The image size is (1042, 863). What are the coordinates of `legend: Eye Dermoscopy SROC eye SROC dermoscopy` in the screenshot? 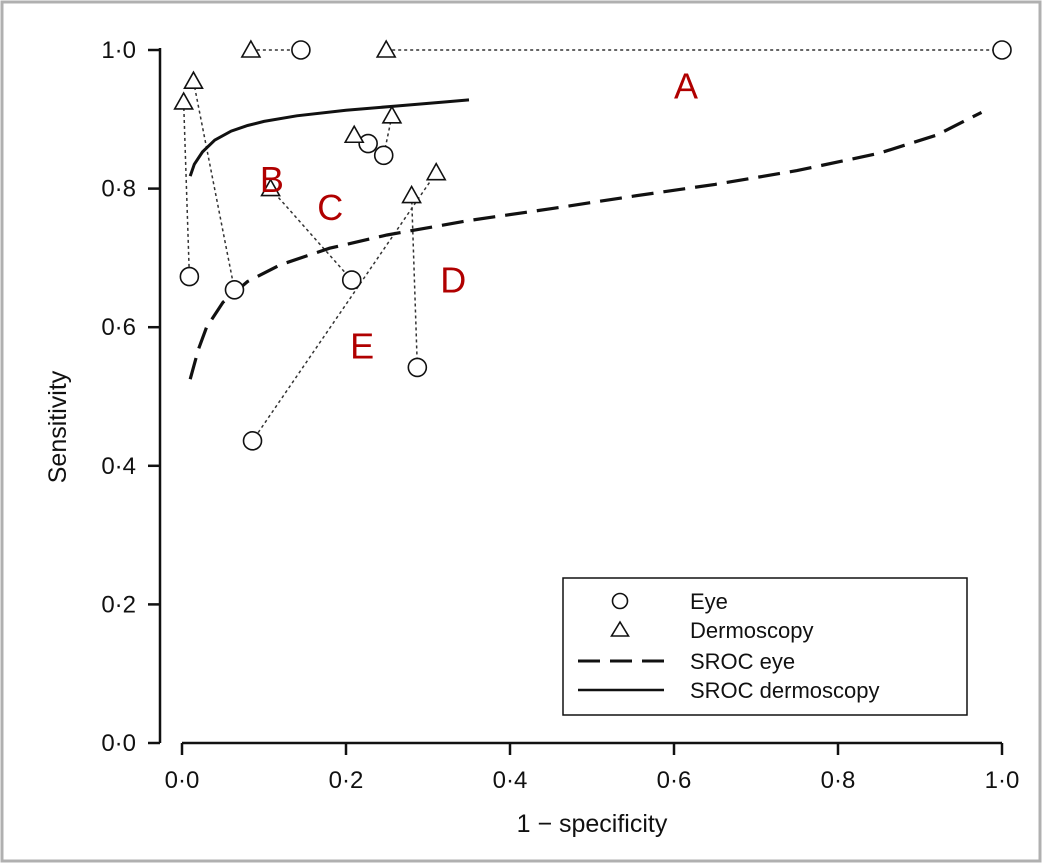 It's located at (765, 646).